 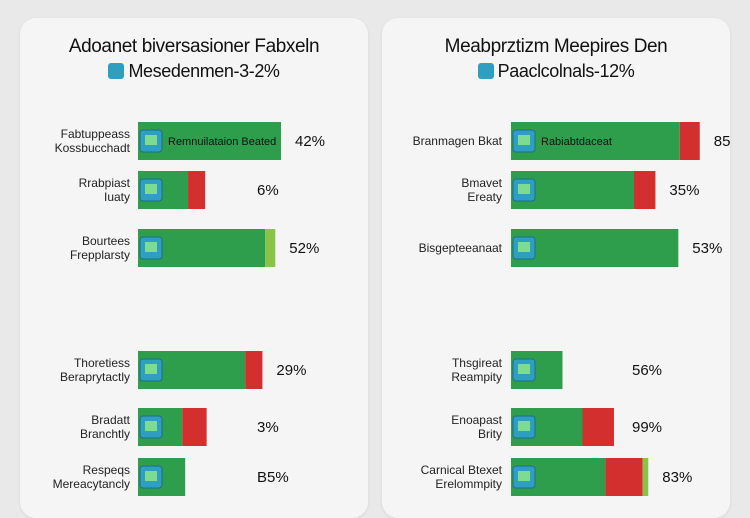 What do you see at coordinates (273, 477) in the screenshot?
I see `value-label: B5%` at bounding box center [273, 477].